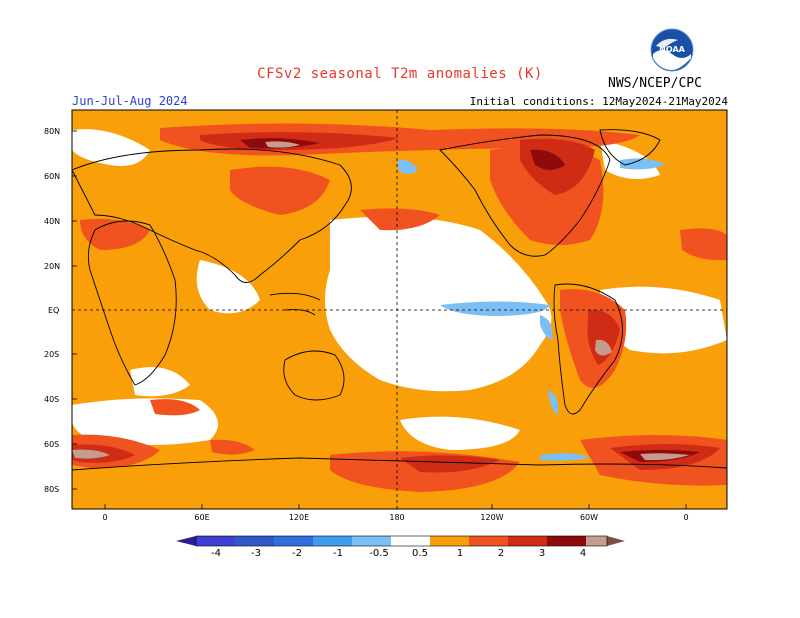 This screenshot has width=800, height=618. I want to click on field-extreme-canada, so click(547, 159).